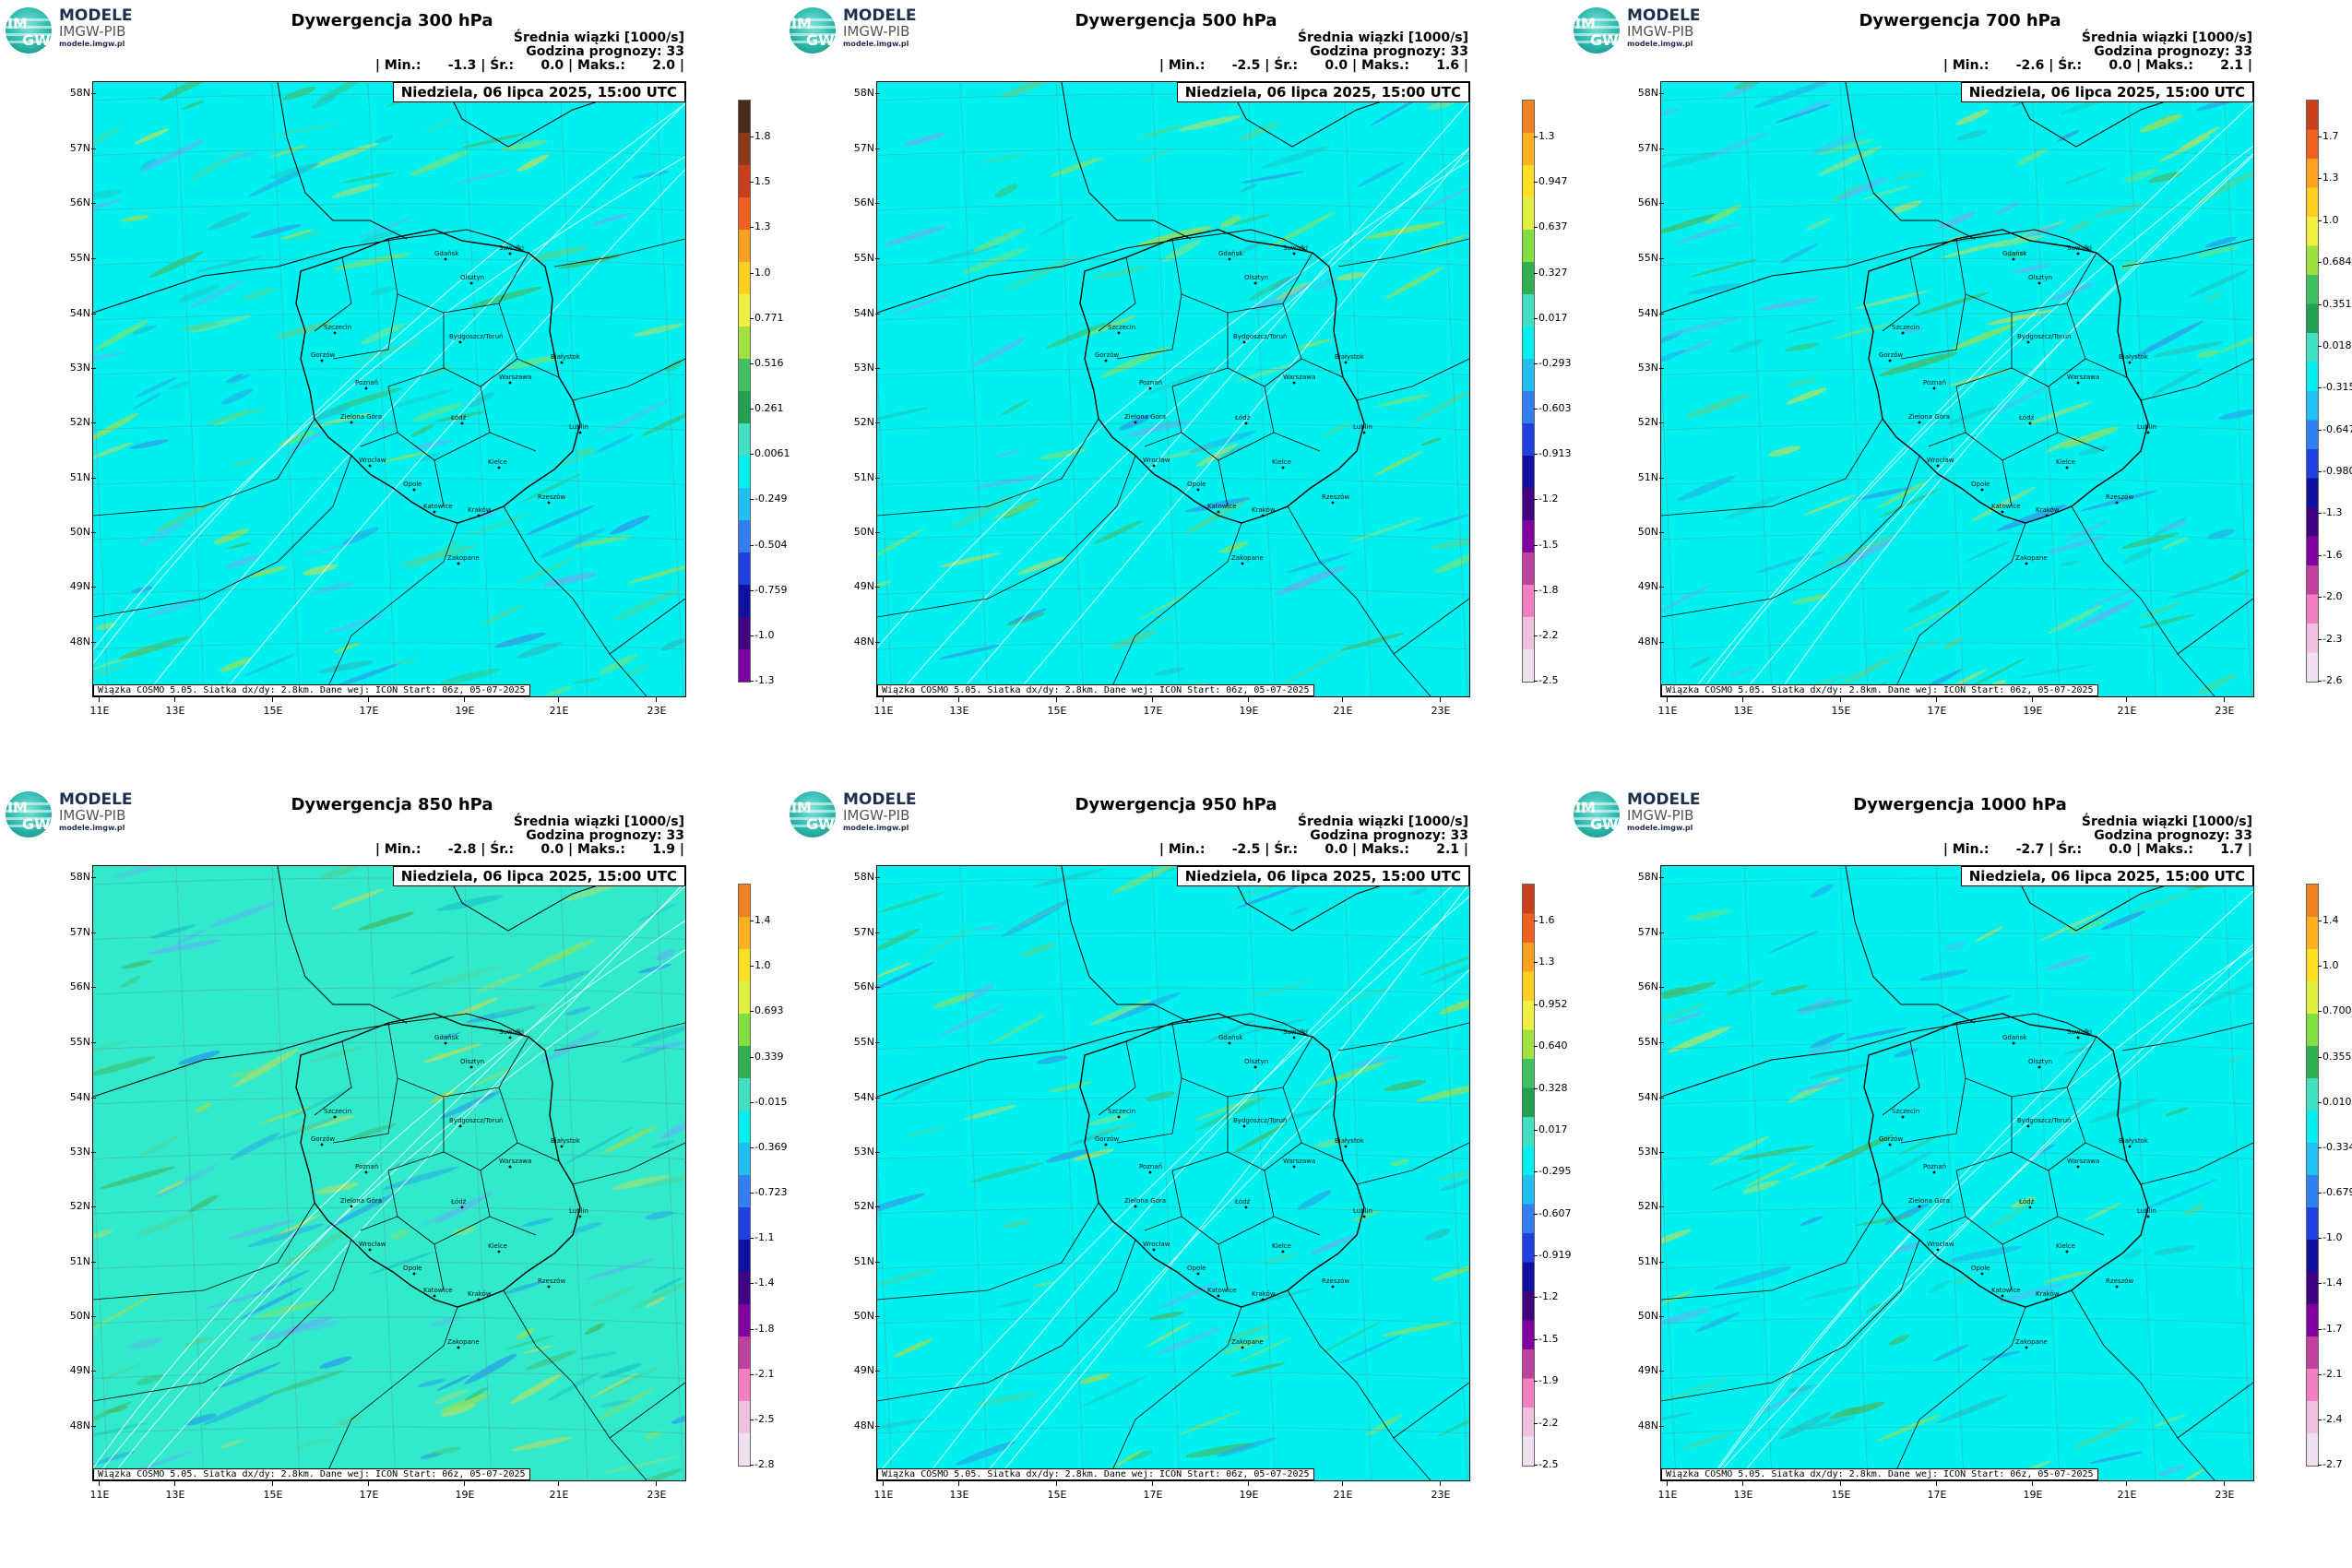 Image resolution: width=2352 pixels, height=1568 pixels. What do you see at coordinates (860, 148) in the screenshot?
I see `lat-label: 57N` at bounding box center [860, 148].